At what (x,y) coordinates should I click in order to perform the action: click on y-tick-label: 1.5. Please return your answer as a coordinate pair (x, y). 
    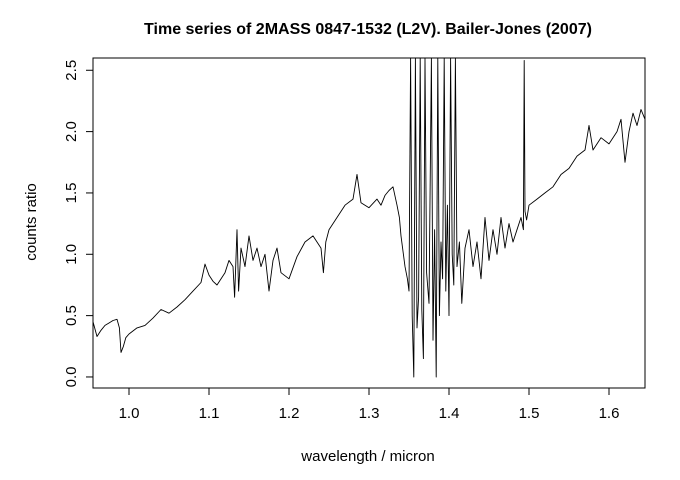
    Looking at the image, I should click on (71, 193).